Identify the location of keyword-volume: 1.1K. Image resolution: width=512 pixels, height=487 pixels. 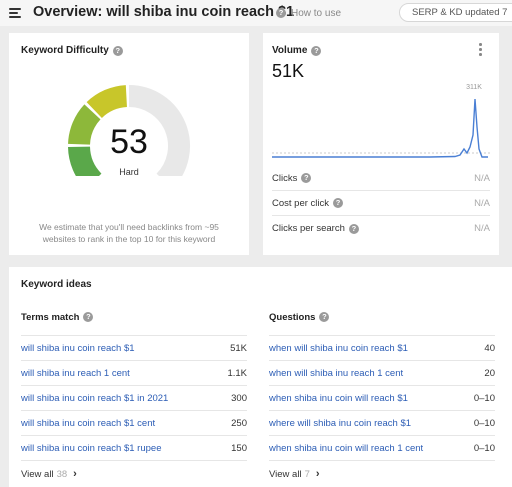
(237, 373).